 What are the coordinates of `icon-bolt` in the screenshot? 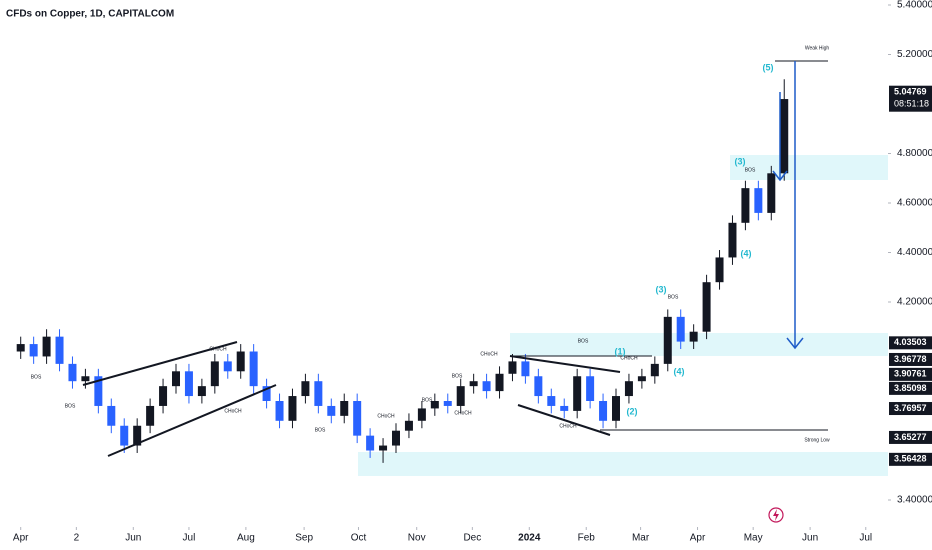 It's located at (776, 515).